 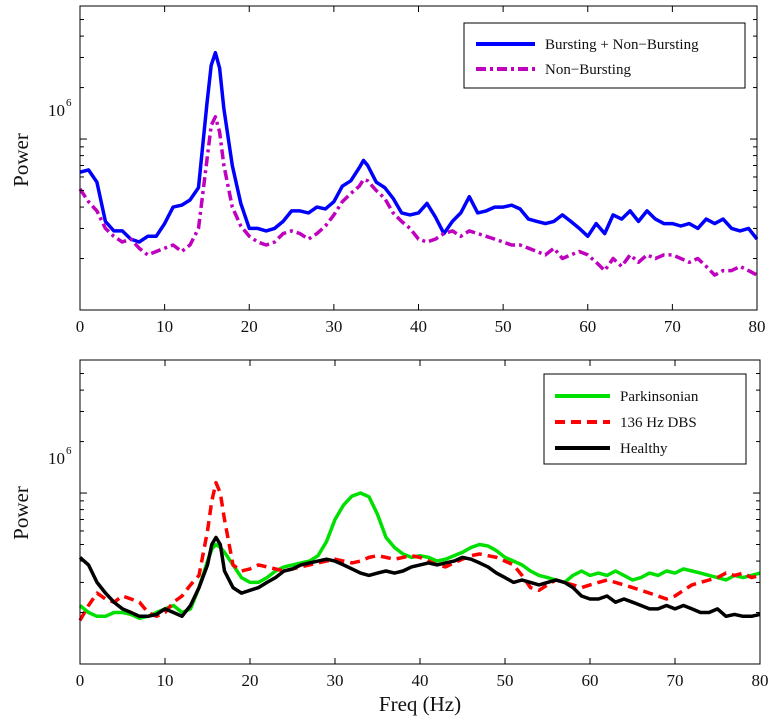 What do you see at coordinates (80, 680) in the screenshot?
I see `bottom-x-tick-label: 0` at bounding box center [80, 680].